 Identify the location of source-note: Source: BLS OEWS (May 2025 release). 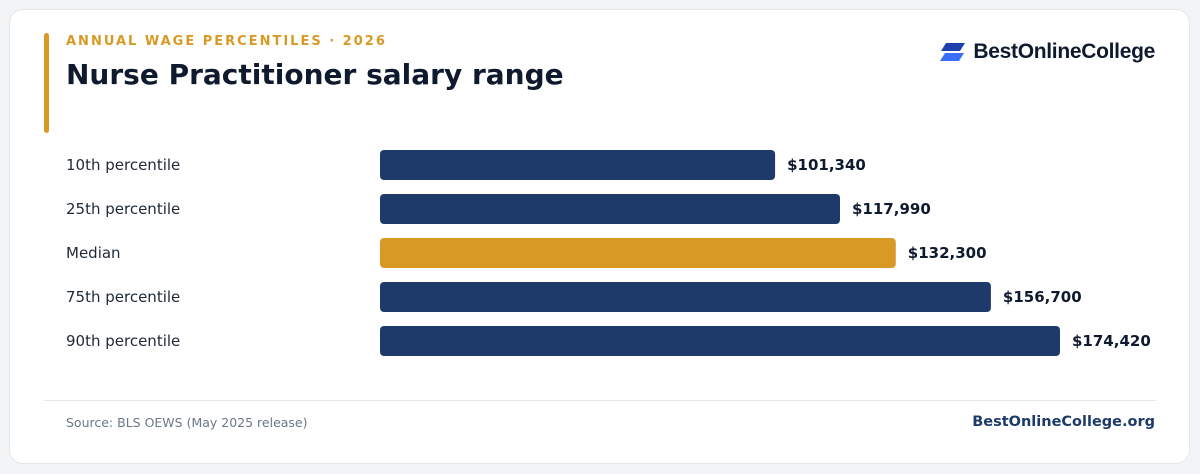
(187, 422).